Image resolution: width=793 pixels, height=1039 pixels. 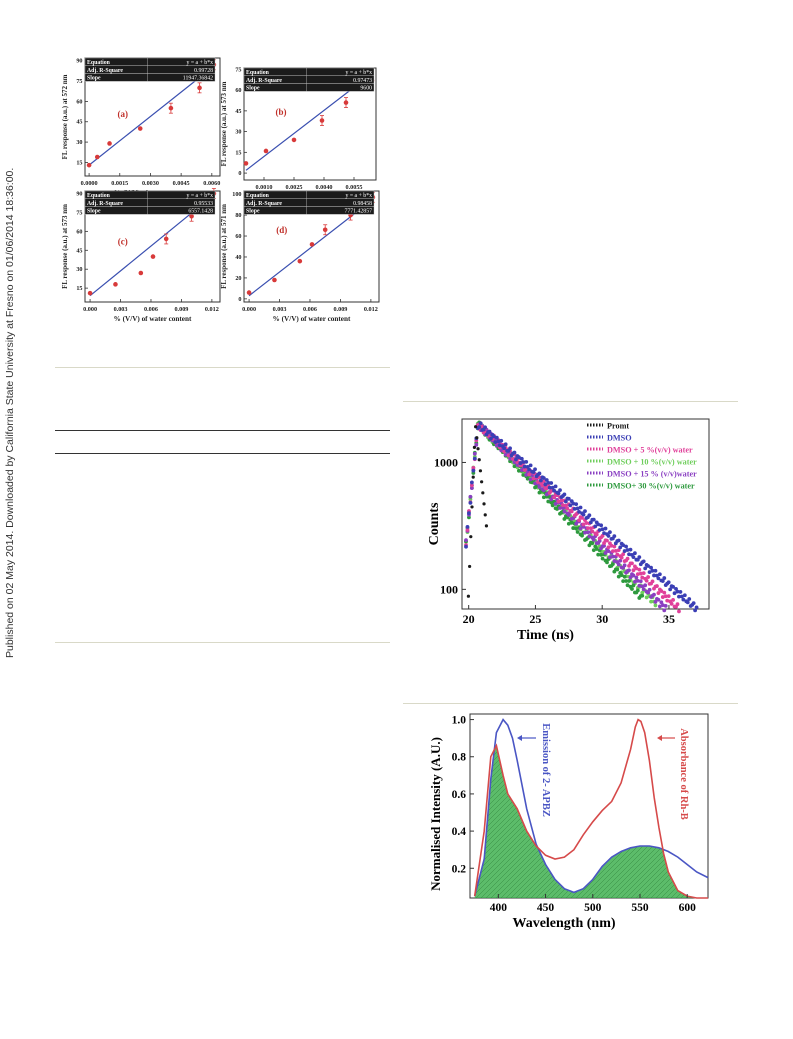 I want to click on decay-y-axis-title: Counts, so click(x=434, y=523).